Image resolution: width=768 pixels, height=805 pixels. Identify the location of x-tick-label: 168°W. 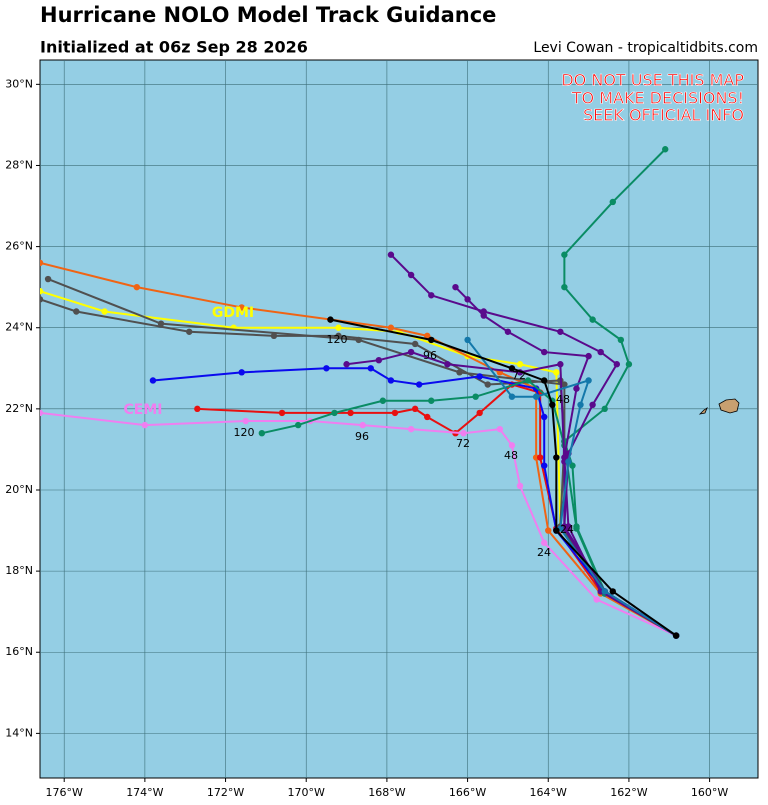
(386, 792).